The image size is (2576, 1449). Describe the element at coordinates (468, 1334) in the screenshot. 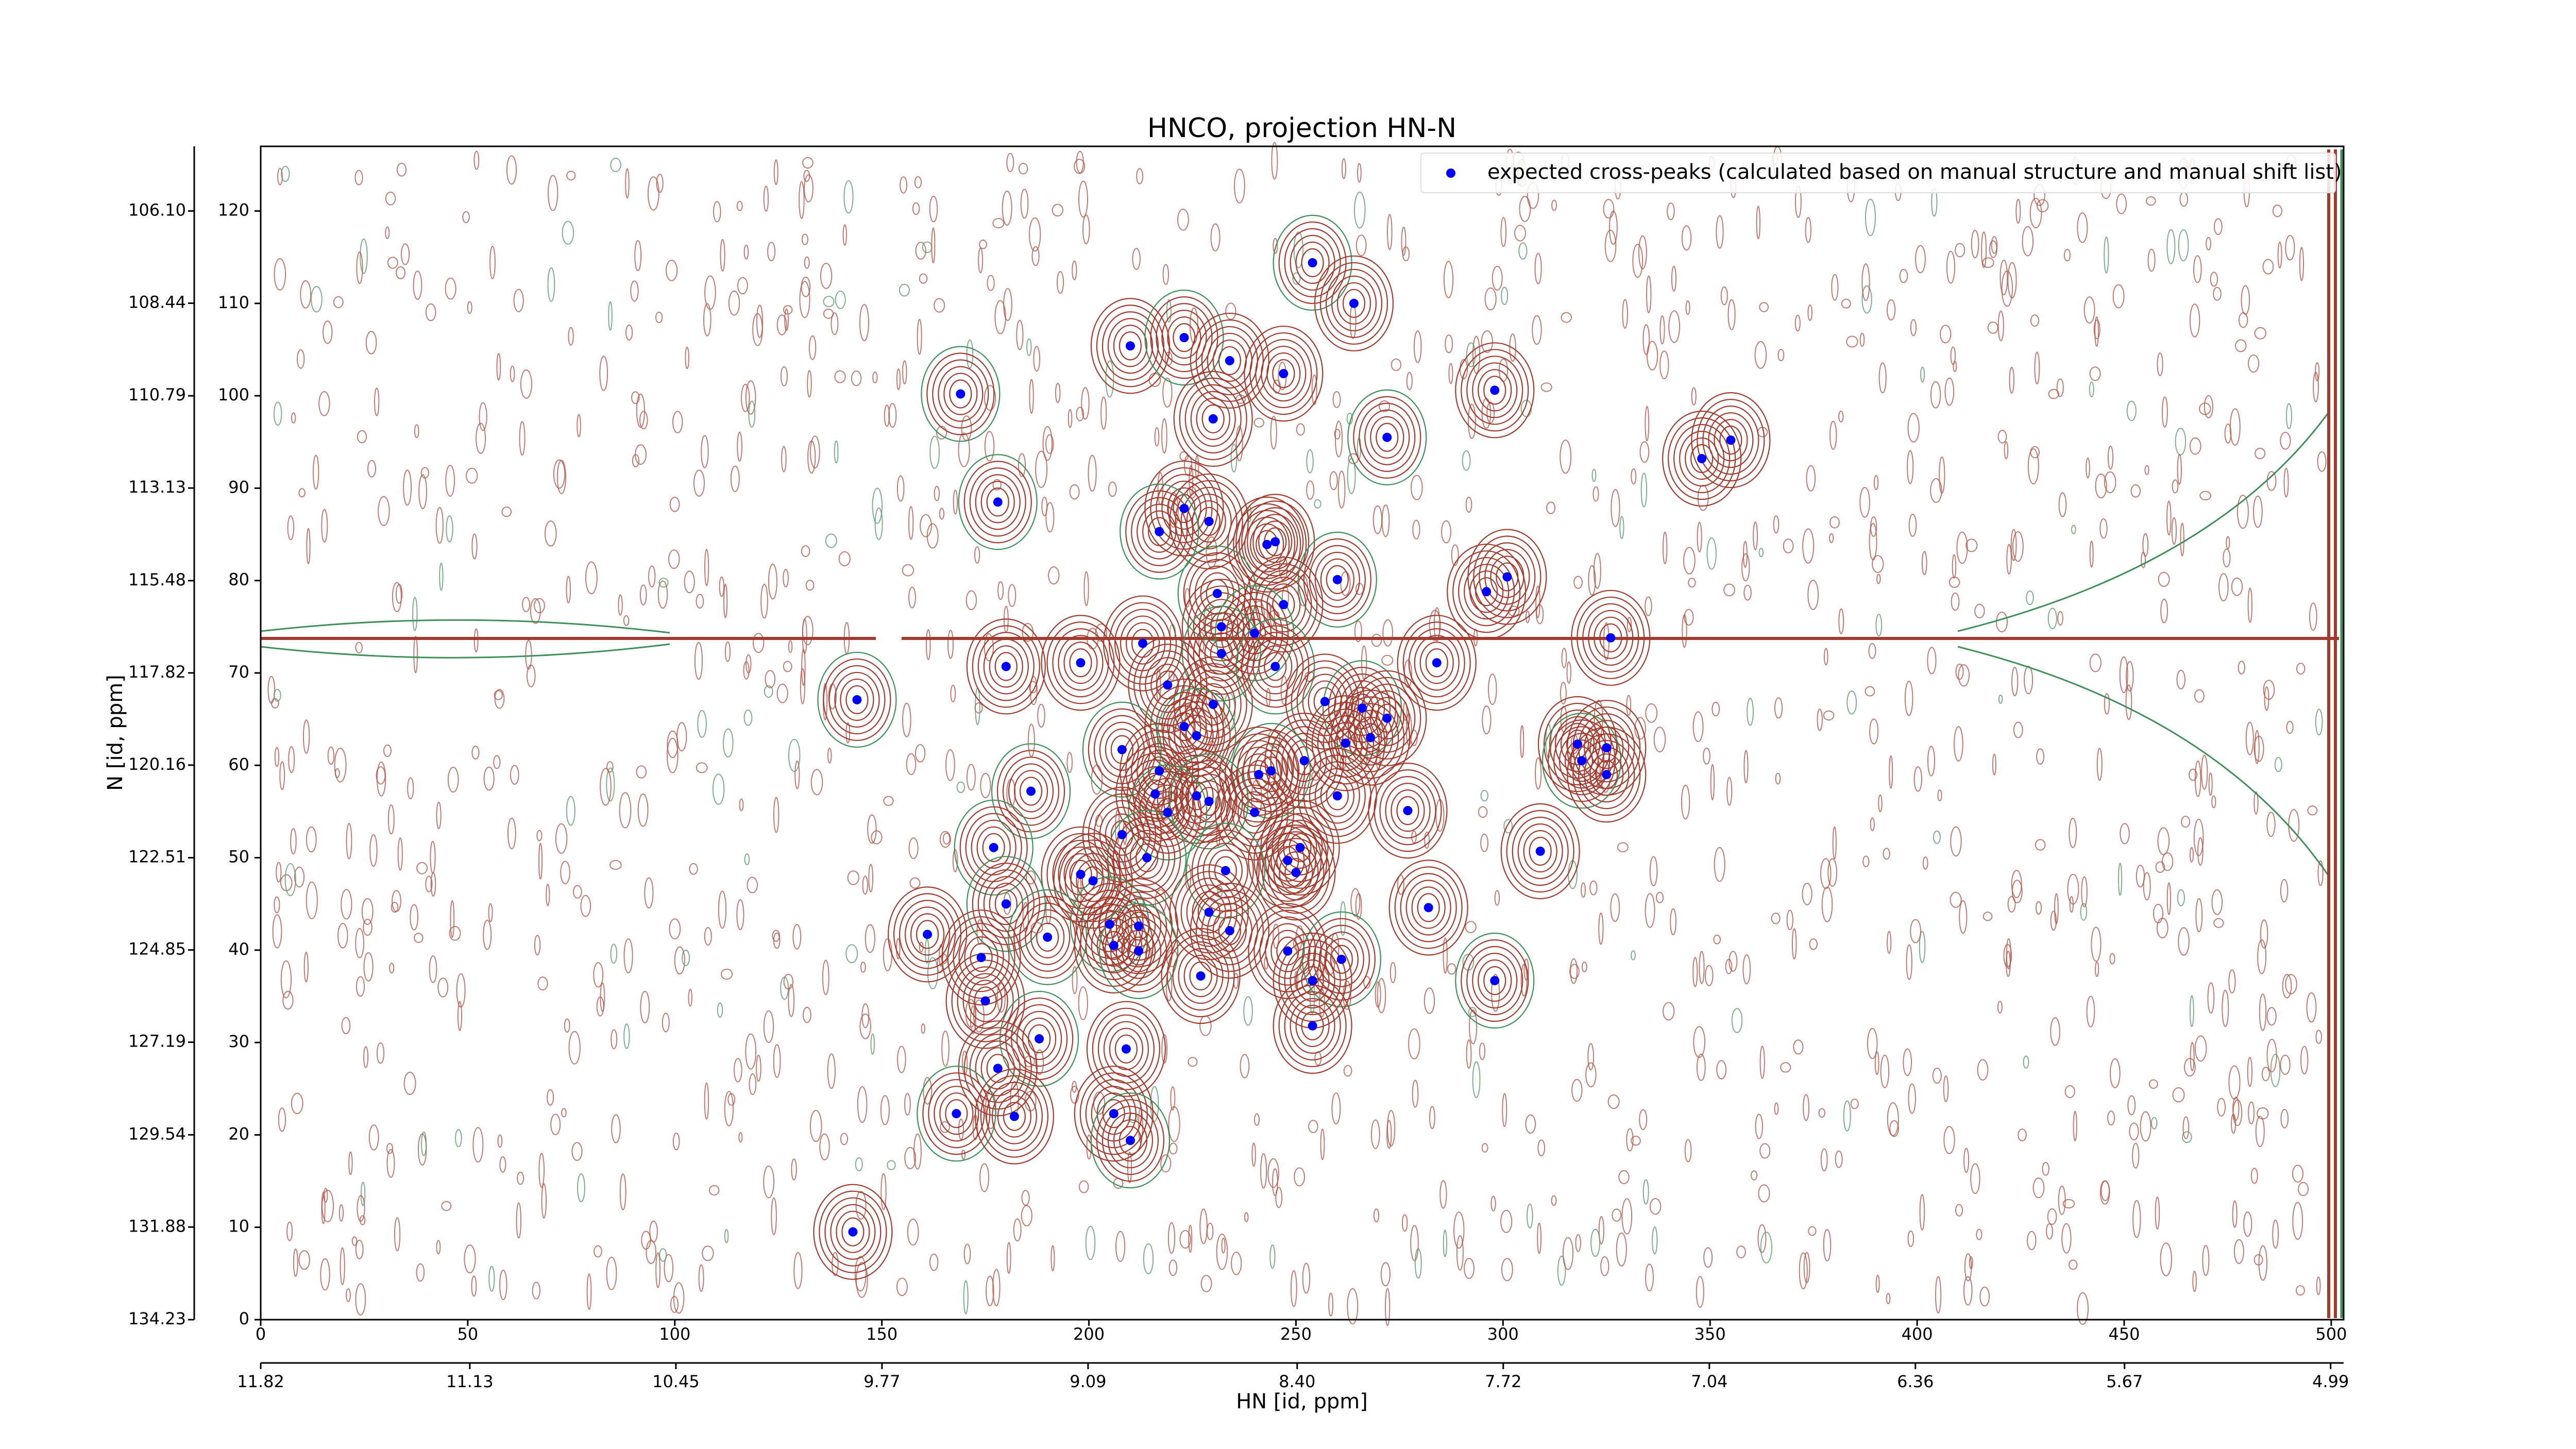

I see `x-tick-label: 50` at that location.